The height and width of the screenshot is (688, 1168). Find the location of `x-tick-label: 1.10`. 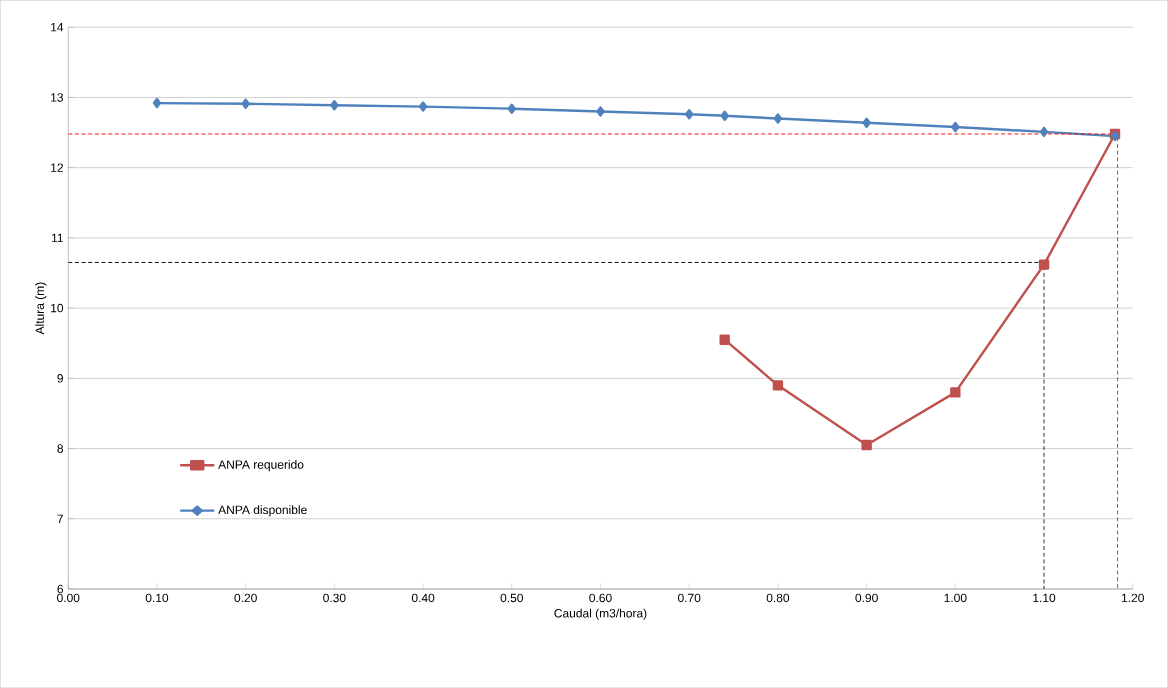

x-tick-label: 1.10 is located at coordinates (1044, 598).